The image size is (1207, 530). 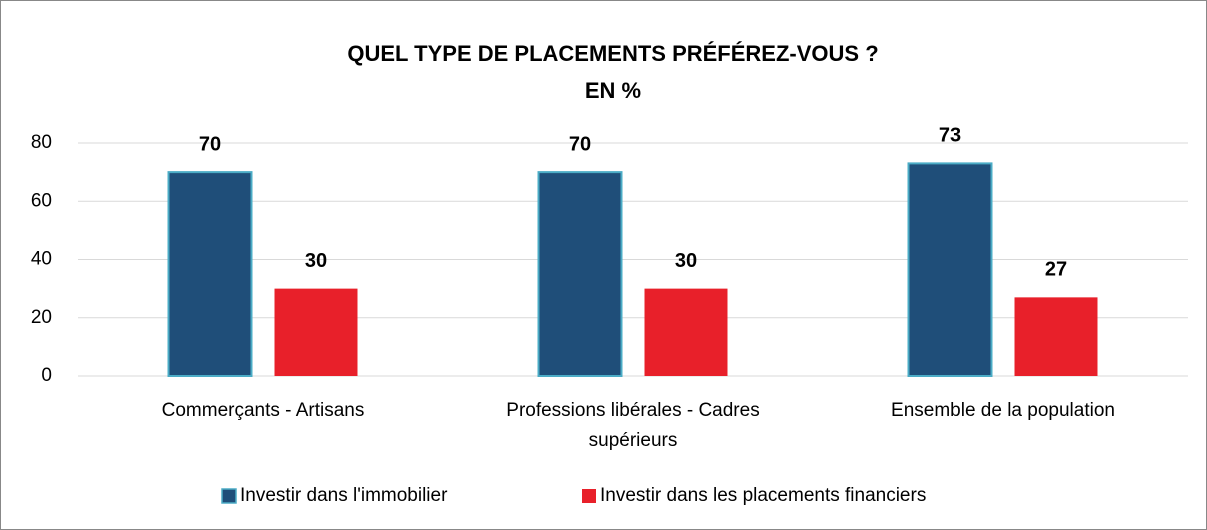 I want to click on chart-title: QUEL TYPE DE PLACEMENTS PRÉFÉREZ-VOUS ?, so click(x=612, y=53).